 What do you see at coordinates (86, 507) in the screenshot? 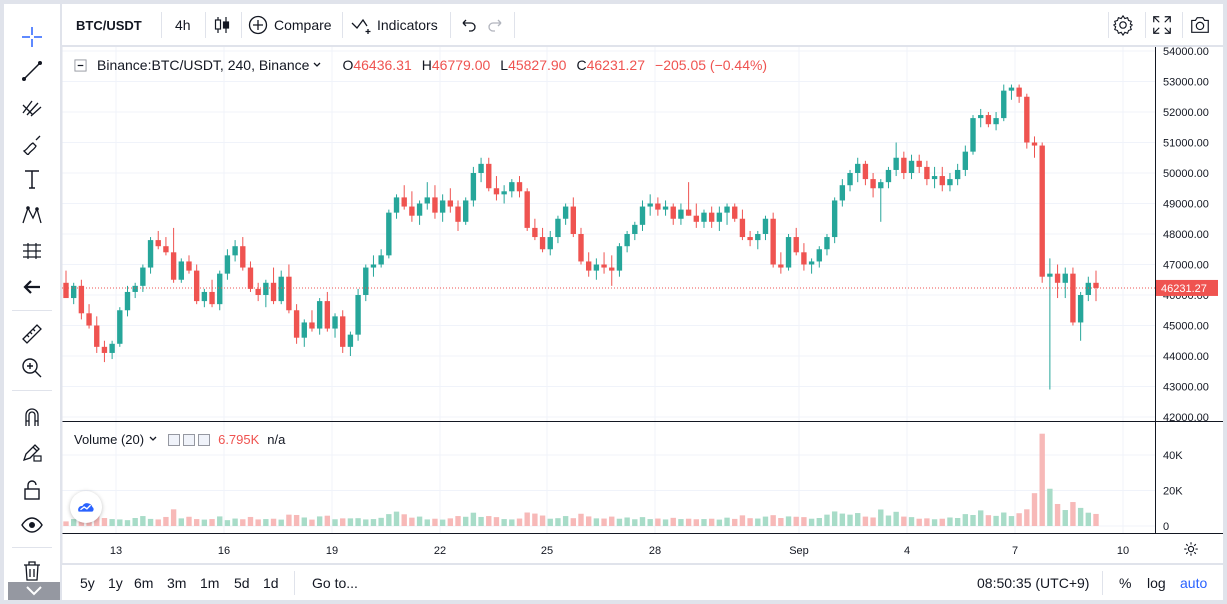
I see `tradingview-logo` at bounding box center [86, 507].